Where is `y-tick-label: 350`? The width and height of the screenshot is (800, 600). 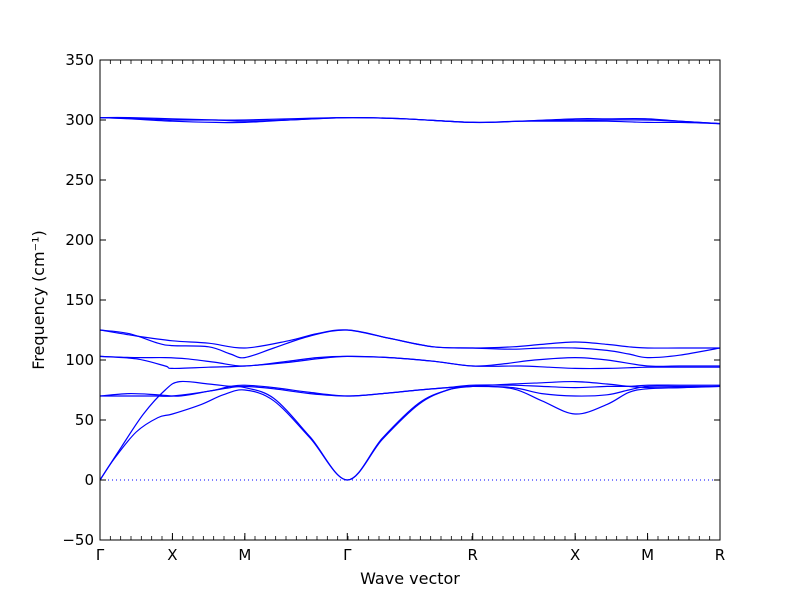
y-tick-label: 350 is located at coordinates (79, 60).